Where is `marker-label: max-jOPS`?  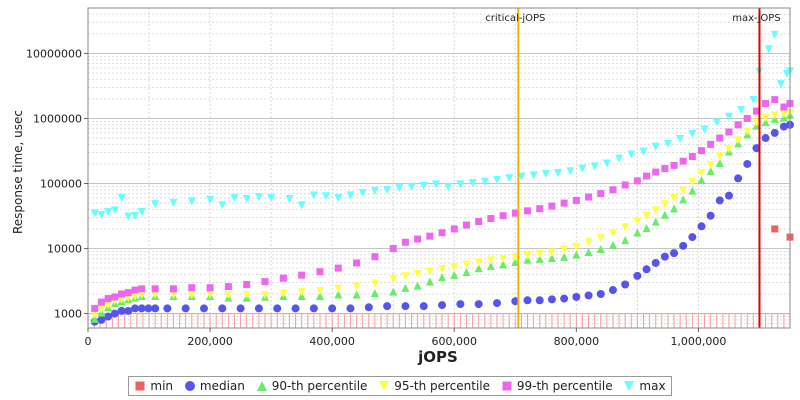 marker-label: max-jOPS is located at coordinates (756, 18).